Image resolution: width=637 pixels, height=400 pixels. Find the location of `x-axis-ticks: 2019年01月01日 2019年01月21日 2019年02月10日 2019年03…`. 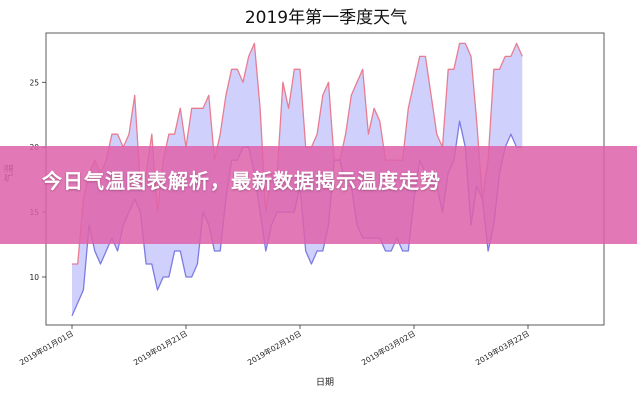

x-axis-ticks: 2019年01月01日 2019年01月21日 2019年02月10日 2019年03… is located at coordinates (274, 346).